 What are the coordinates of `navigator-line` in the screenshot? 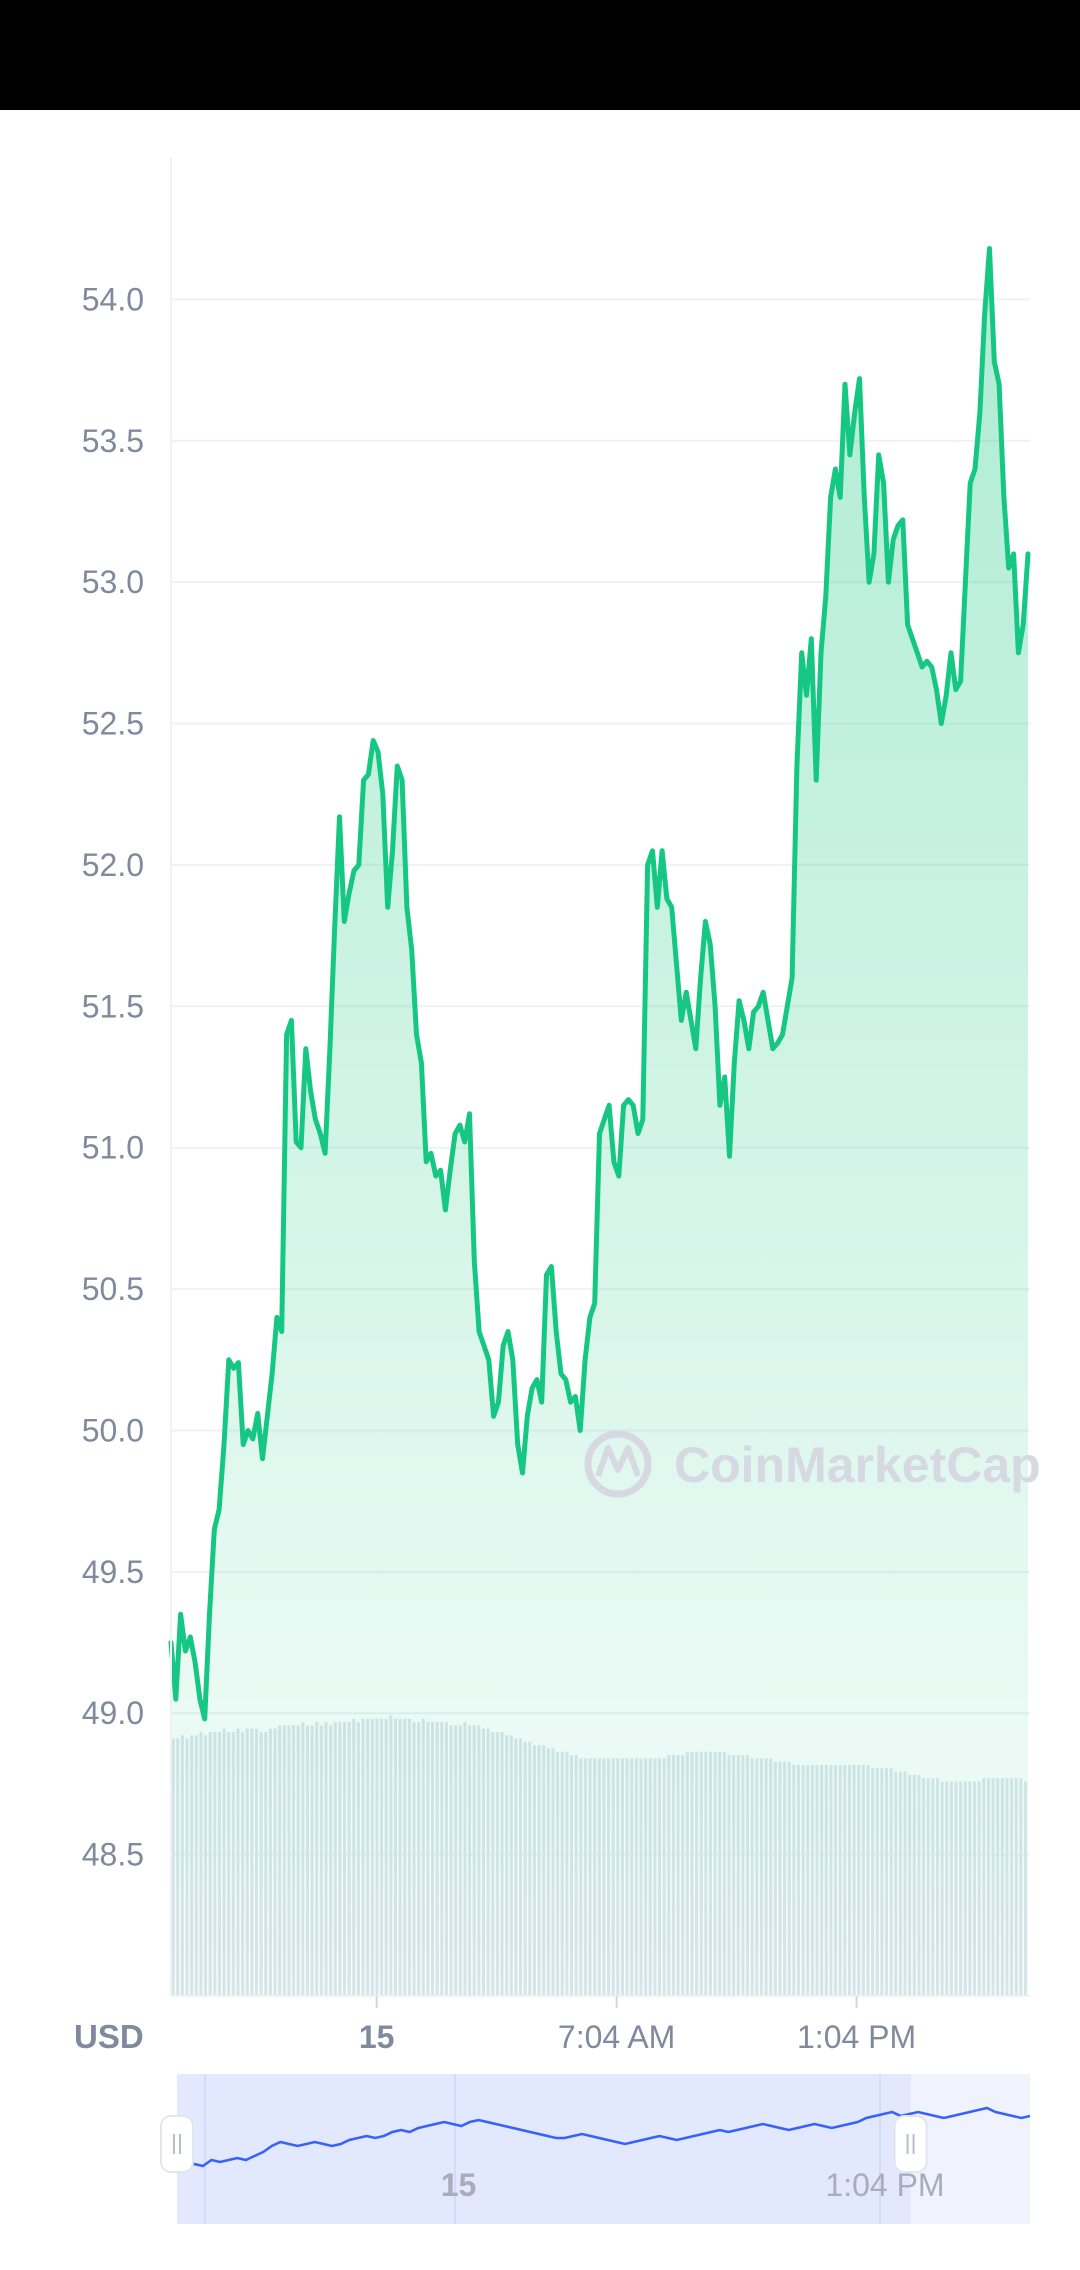 It's located at (603, 2140).